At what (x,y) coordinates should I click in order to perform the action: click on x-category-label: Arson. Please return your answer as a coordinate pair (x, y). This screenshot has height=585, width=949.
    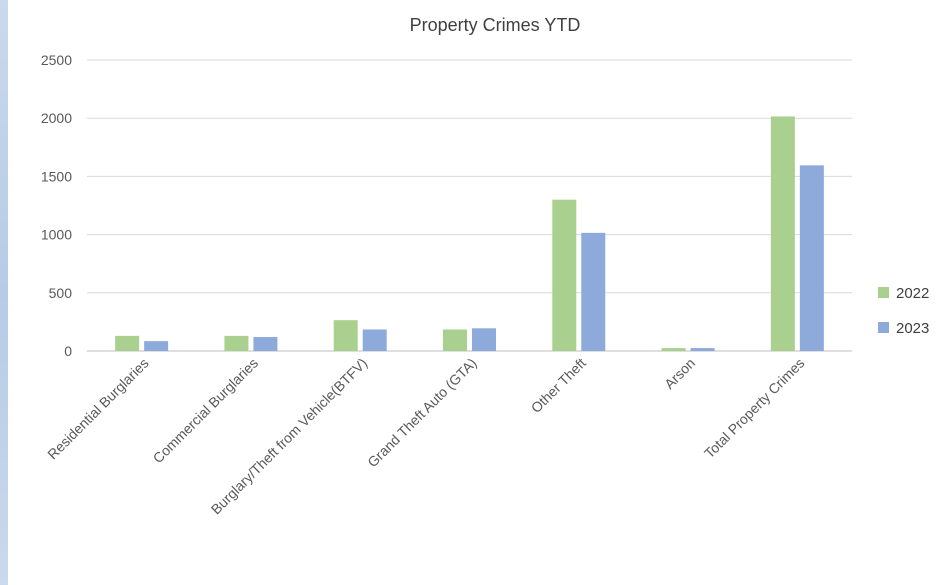
    Looking at the image, I should click on (679, 373).